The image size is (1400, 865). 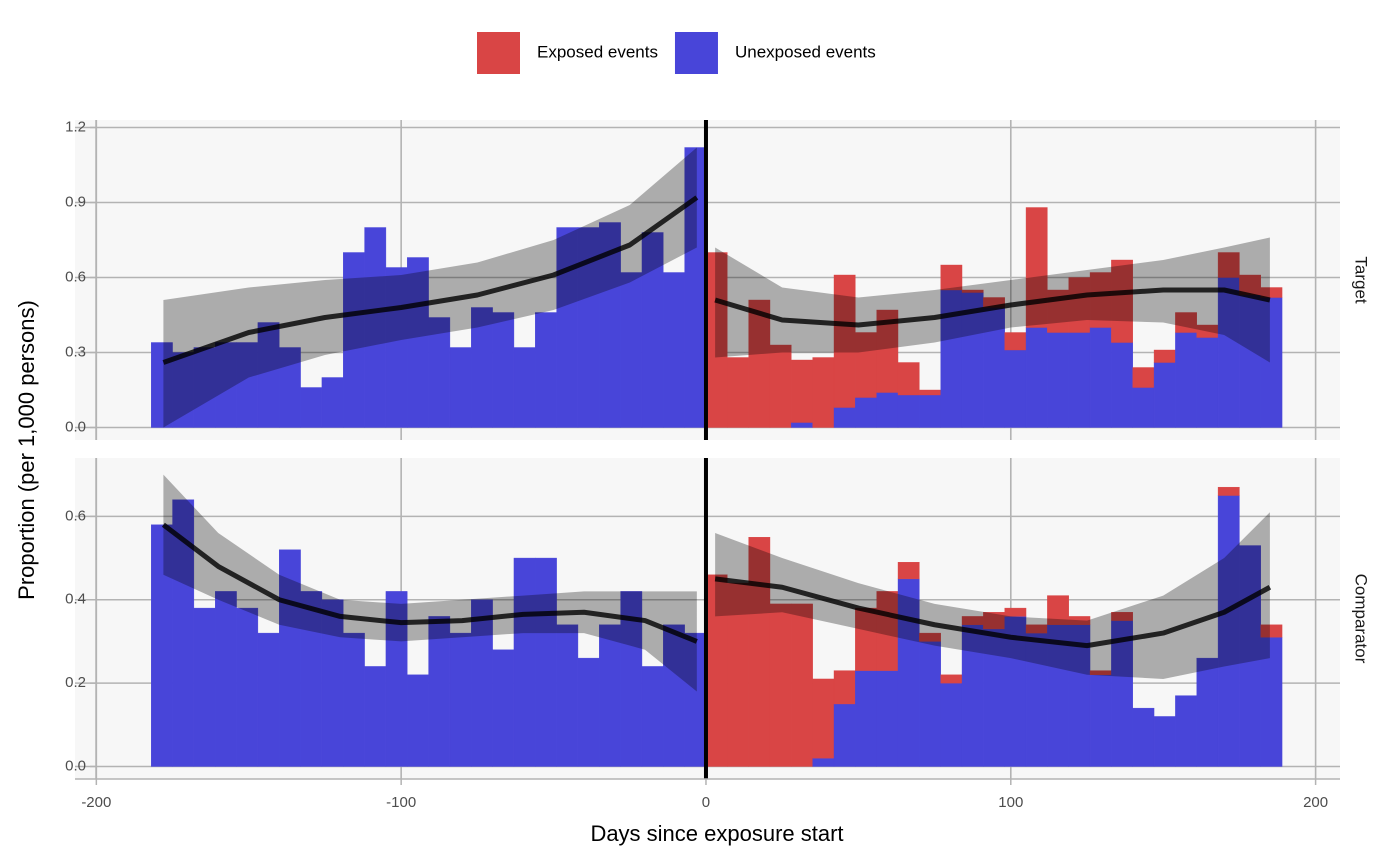 What do you see at coordinates (706, 802) in the screenshot?
I see `x-tick-label: 0` at bounding box center [706, 802].